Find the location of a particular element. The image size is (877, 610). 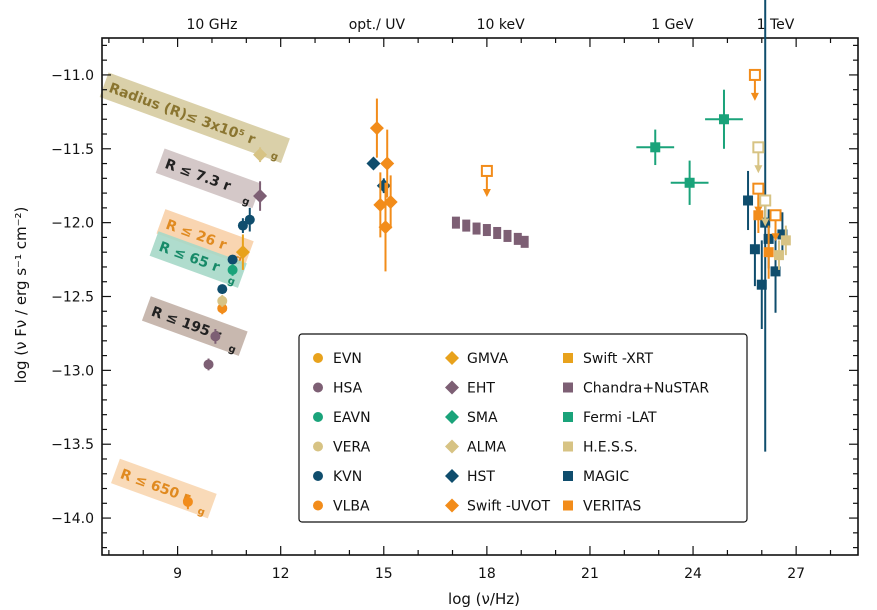

legend-label: SMA is located at coordinates (482, 418).